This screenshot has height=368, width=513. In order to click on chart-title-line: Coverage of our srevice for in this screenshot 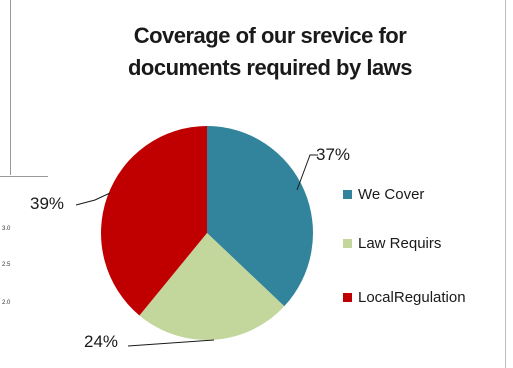, I will do `click(270, 35)`.